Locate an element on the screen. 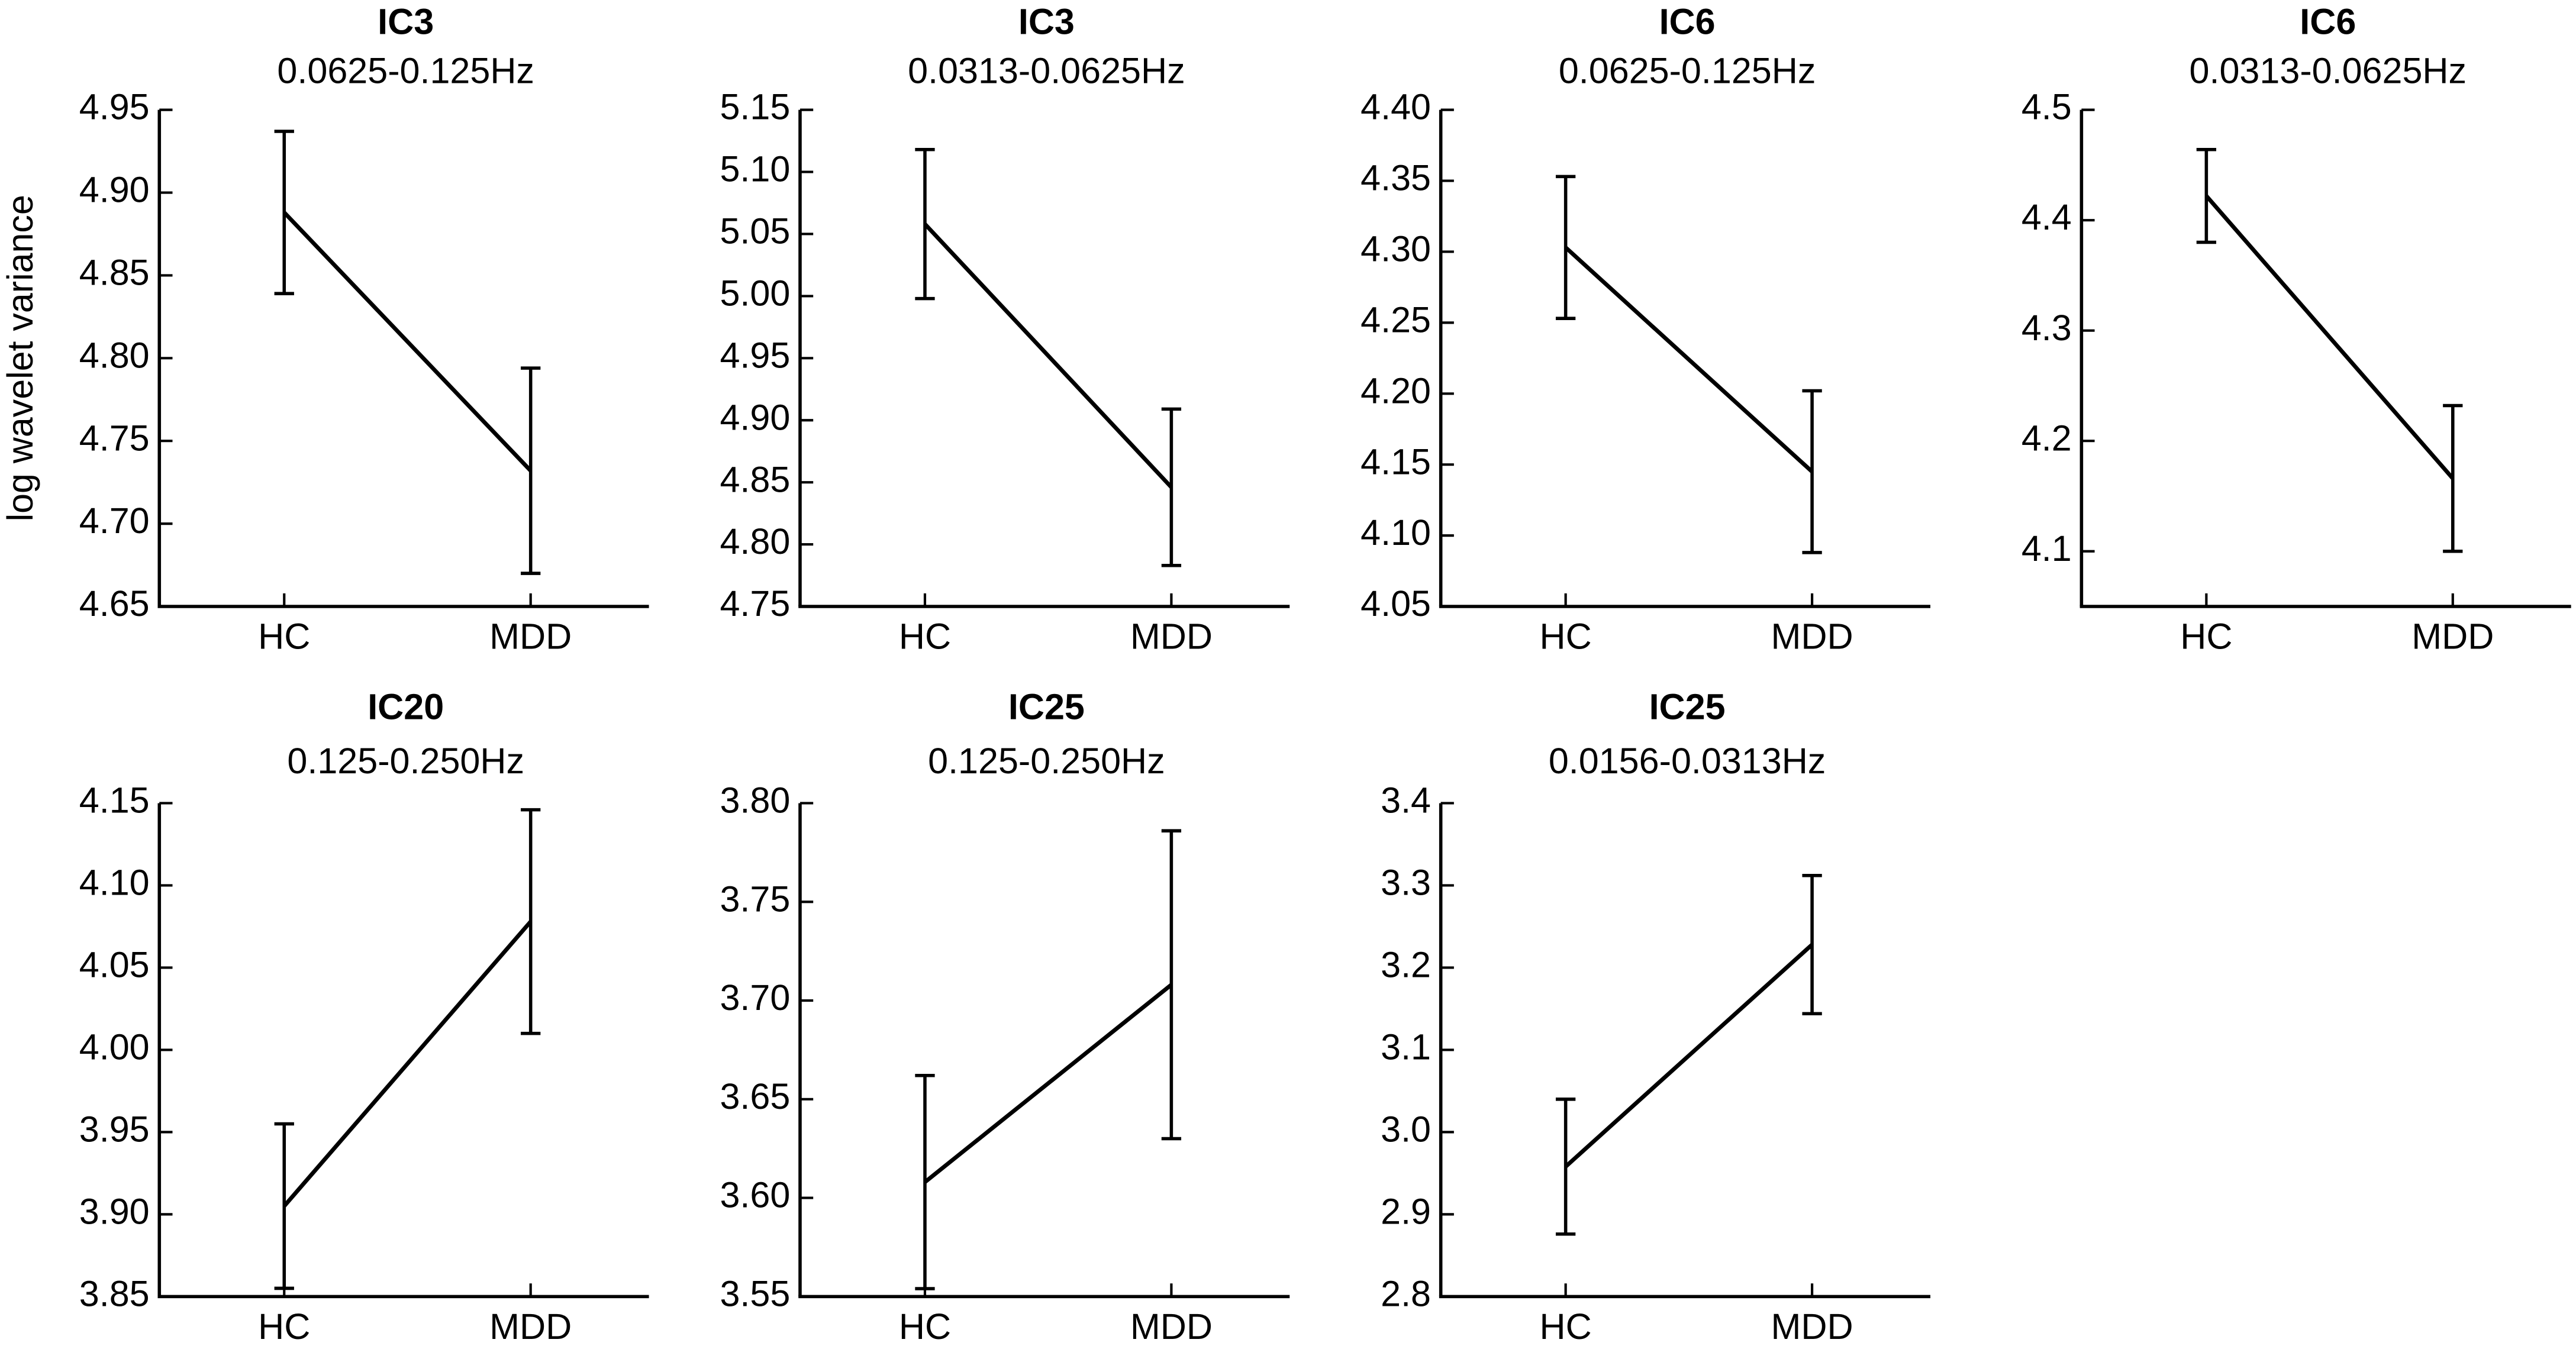  y-tick-label: 4.3 is located at coordinates (2047, 328).